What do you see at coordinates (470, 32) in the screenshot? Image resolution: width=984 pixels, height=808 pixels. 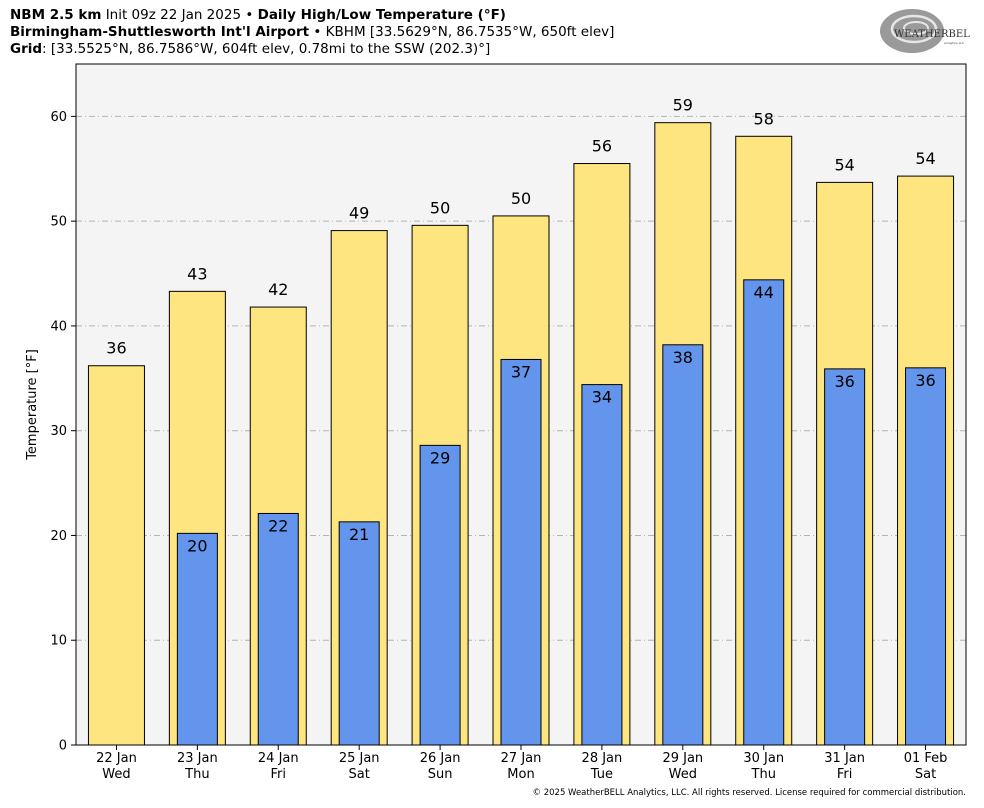 I see `station-details: KBHM [33.5629°N, 86.7535°W, 650ft elev]` at bounding box center [470, 32].